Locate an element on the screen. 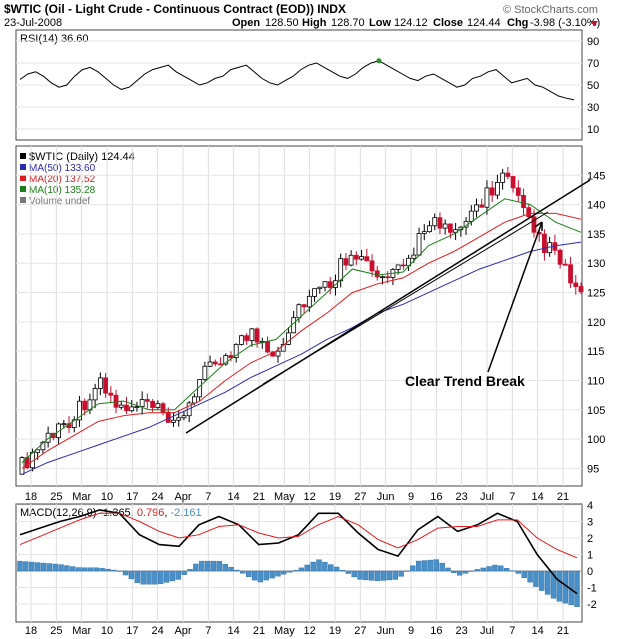 Image resolution: width=620 pixels, height=639 pixels. price-tick-label: 135 is located at coordinates (596, 235).